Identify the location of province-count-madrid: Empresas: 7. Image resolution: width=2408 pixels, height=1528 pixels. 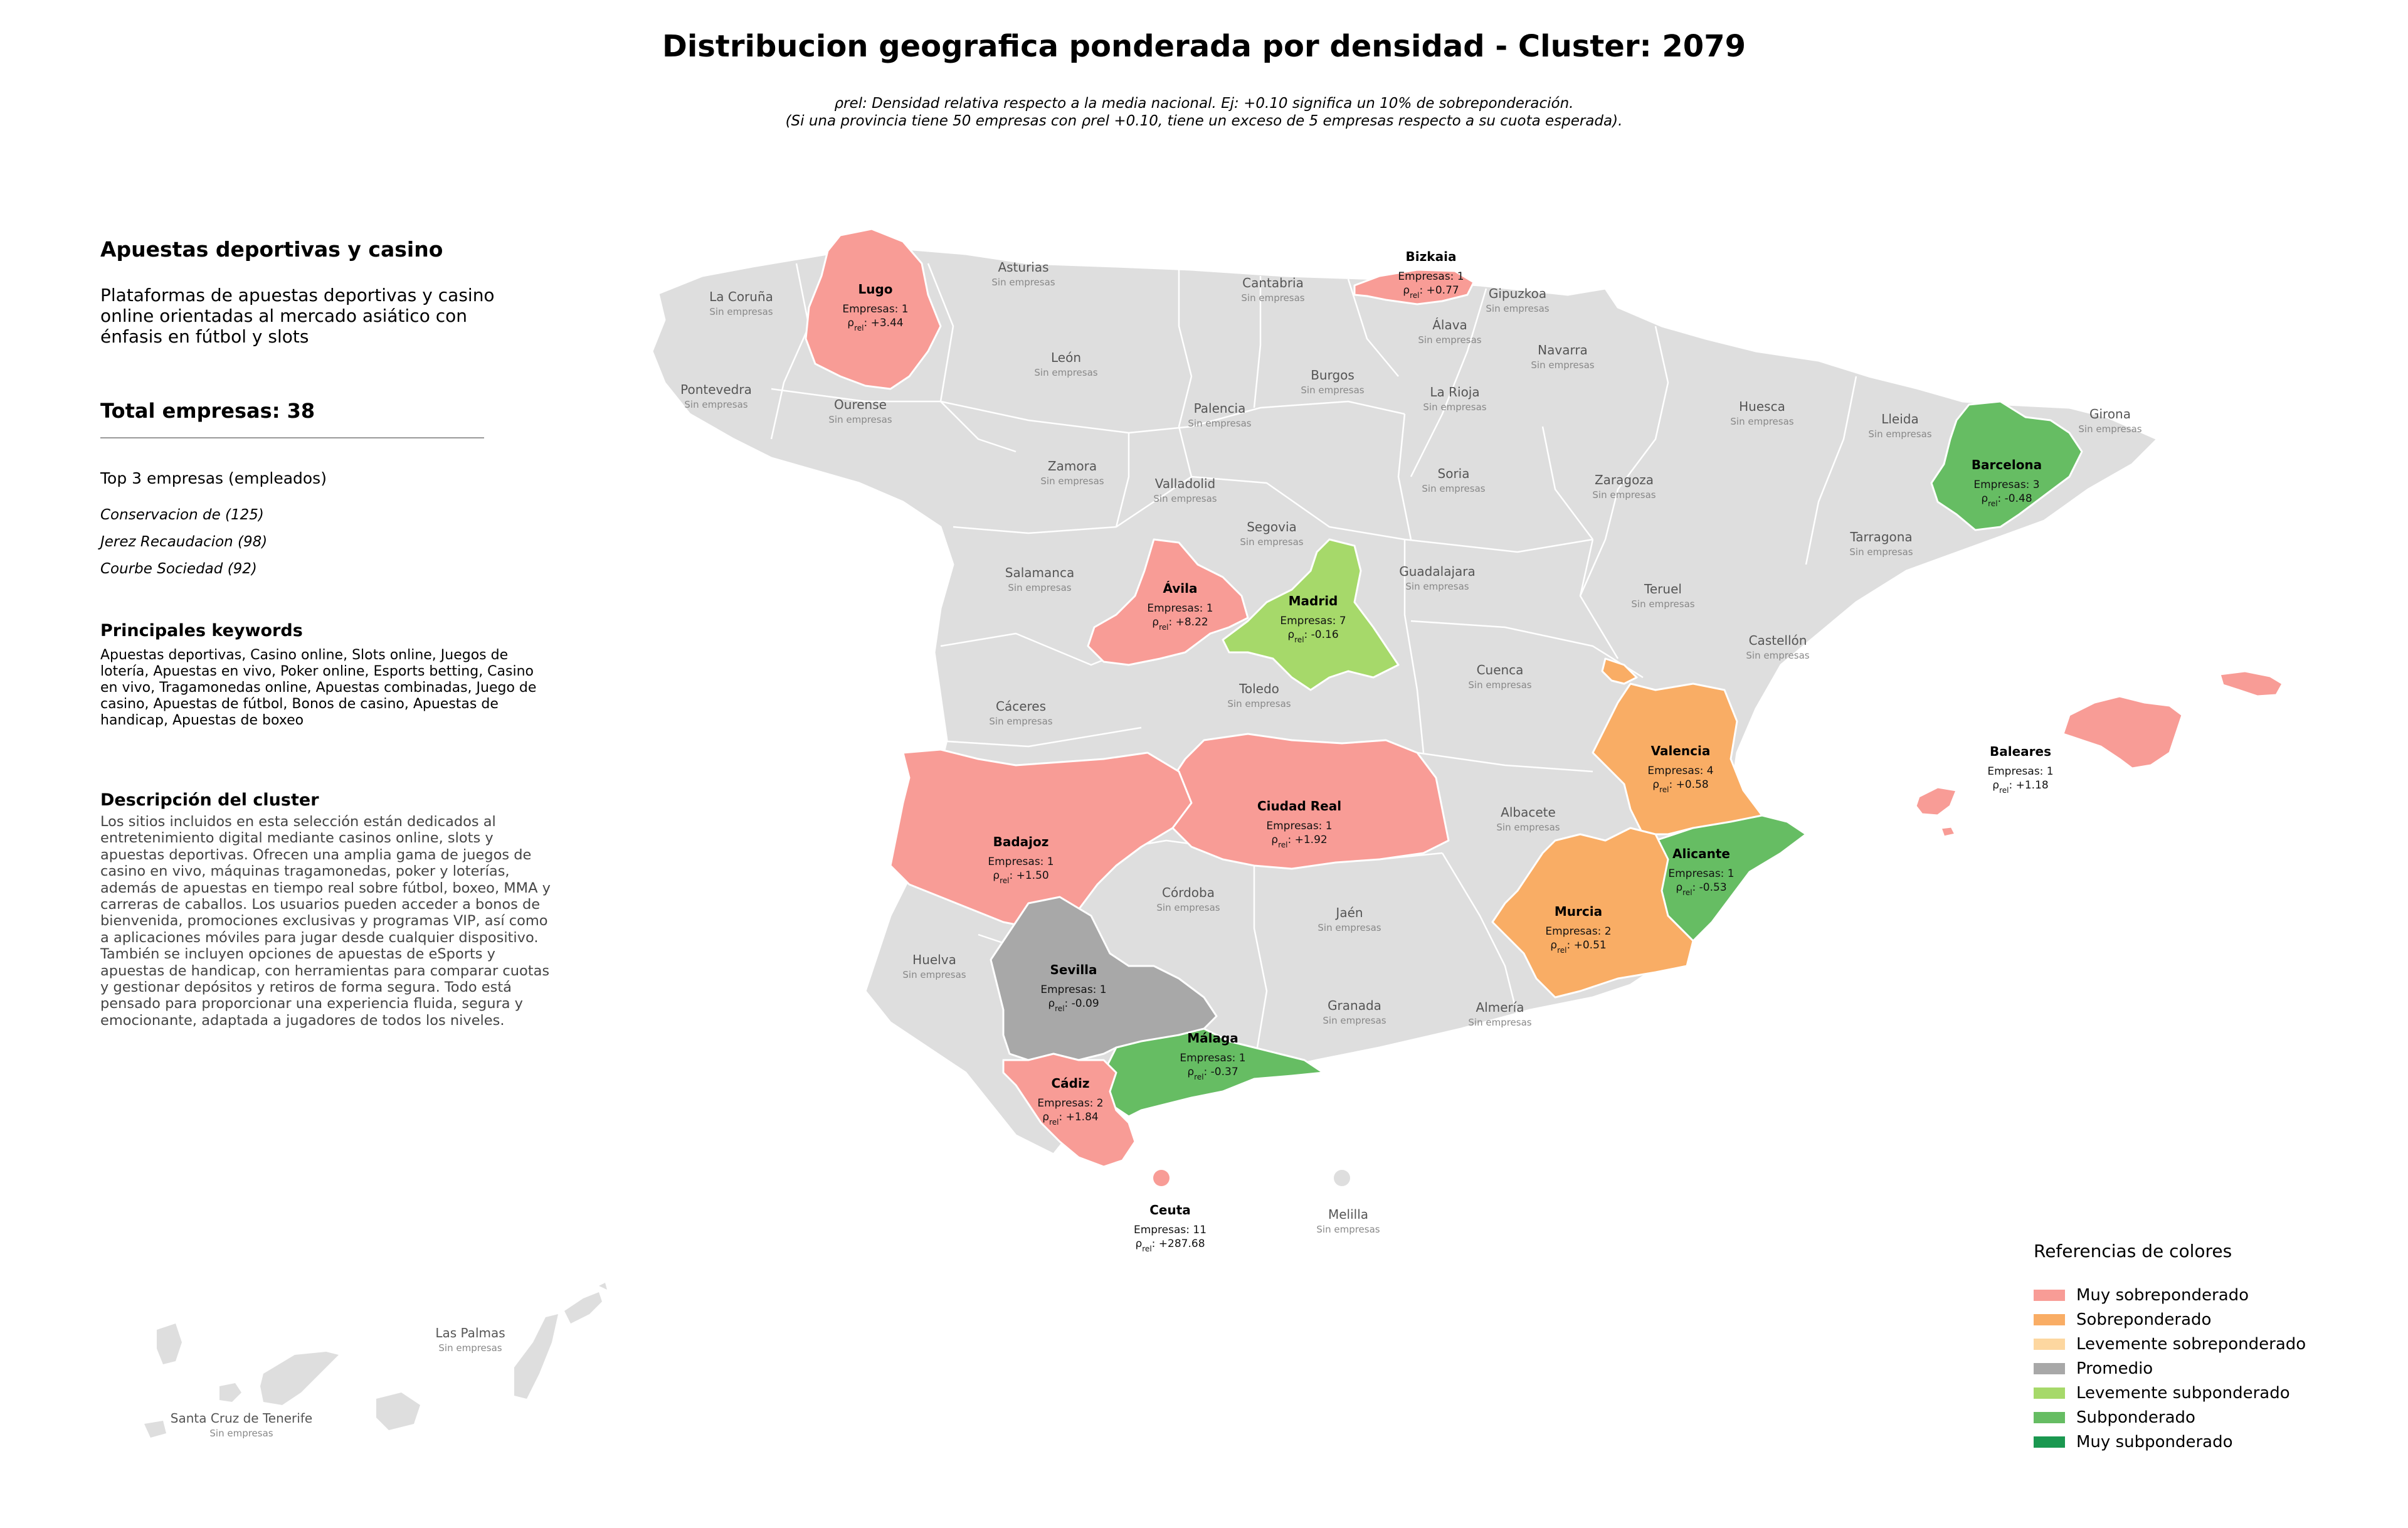
(1313, 621).